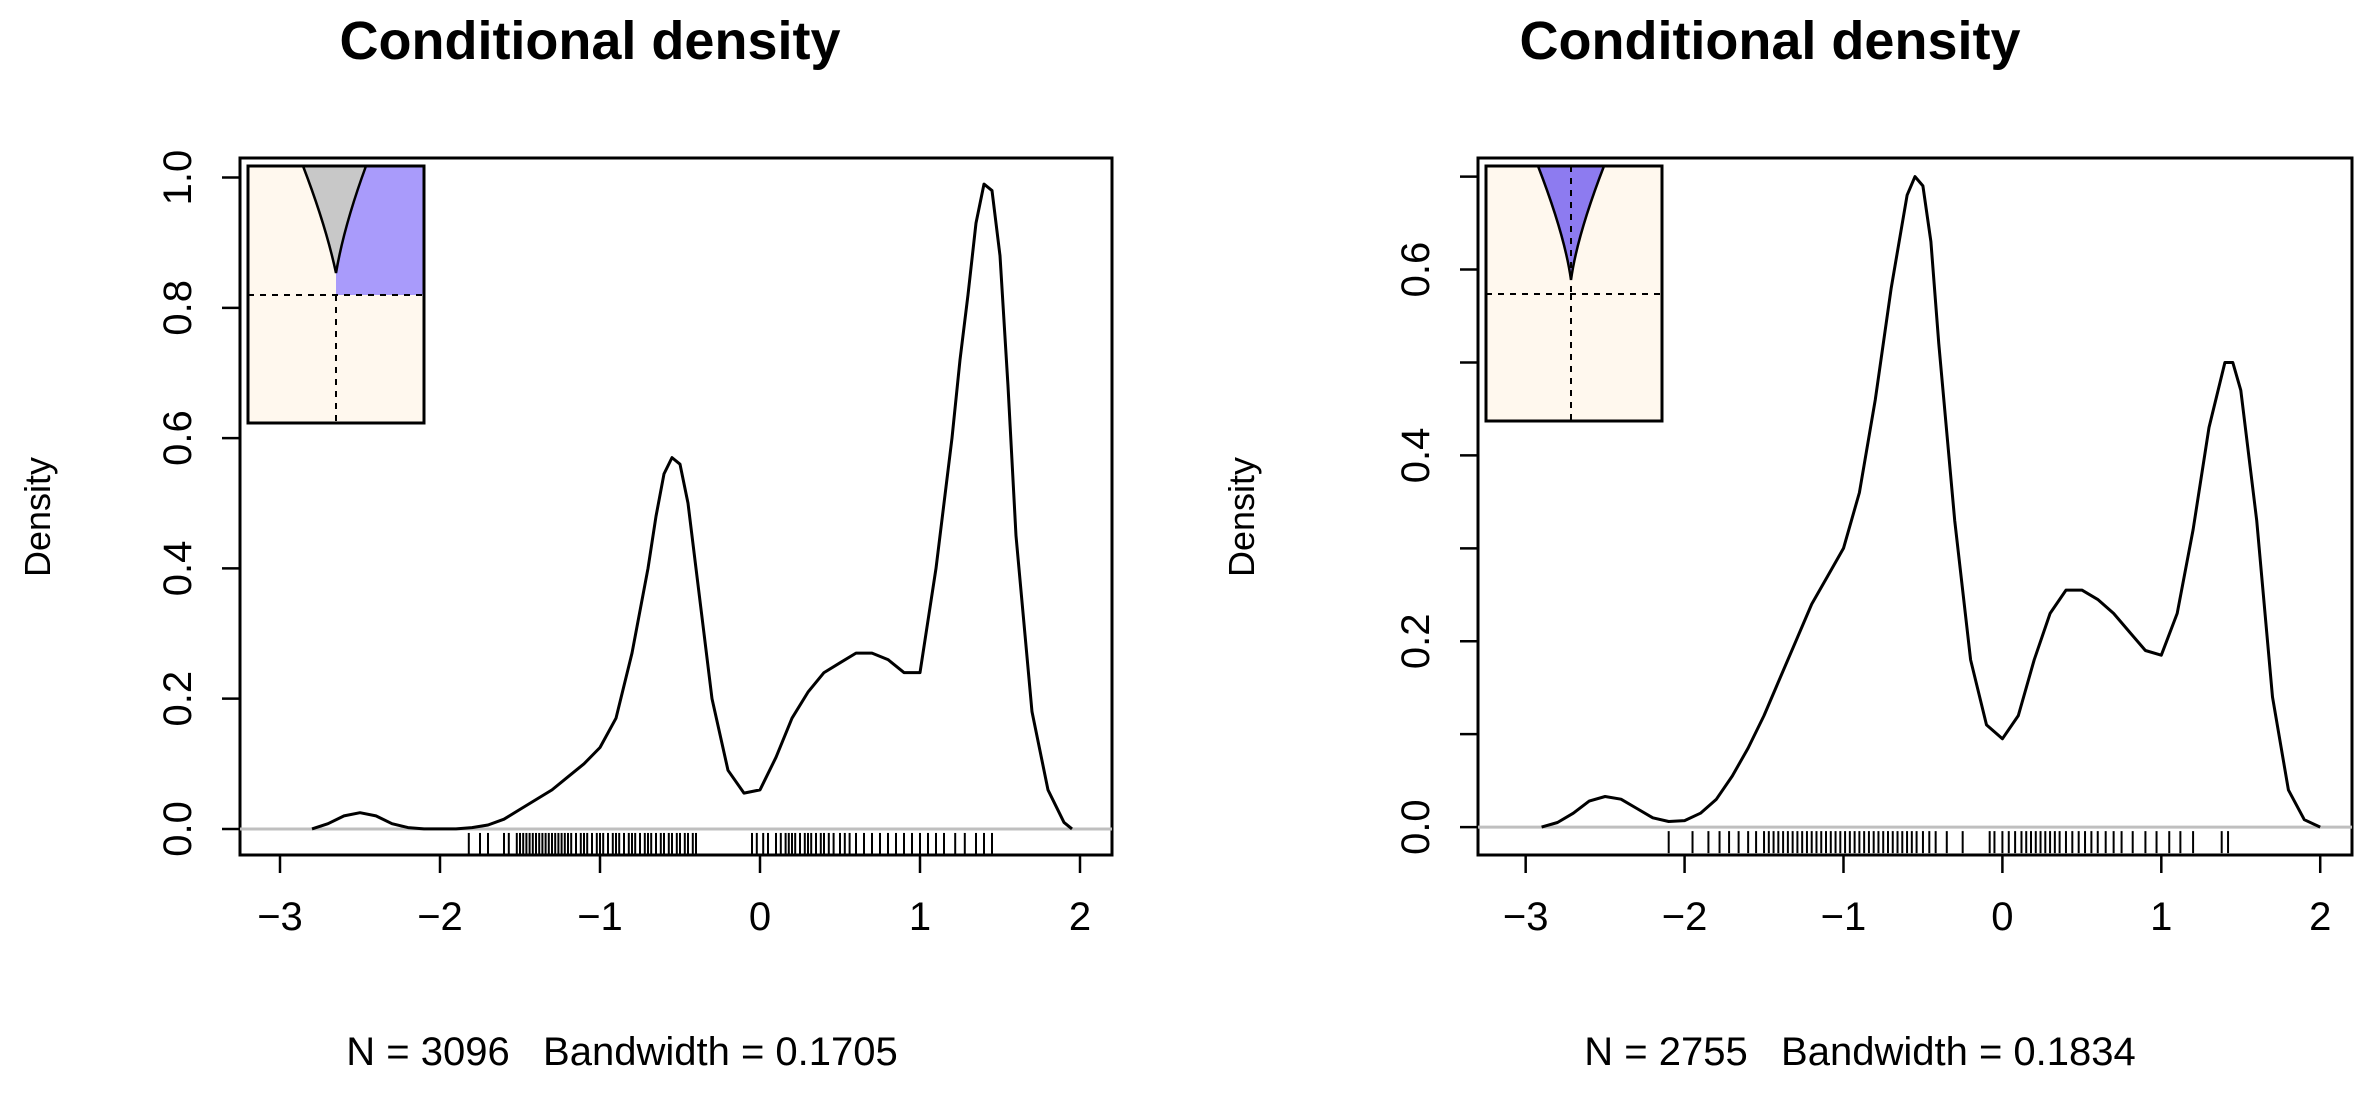 This screenshot has width=2361, height=1098. What do you see at coordinates (1860, 1052) in the screenshot?
I see `x-axis-label: N = 2755 Bandwidth = 0.1834` at bounding box center [1860, 1052].